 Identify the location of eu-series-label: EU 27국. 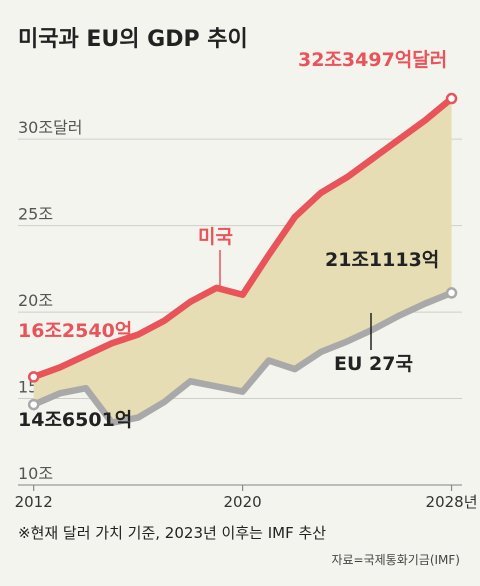
(373, 364).